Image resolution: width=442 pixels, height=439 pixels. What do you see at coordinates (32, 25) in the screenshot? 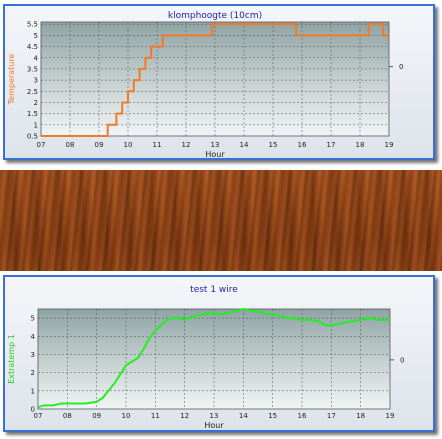
I see `y-tick-label: 5.5` at bounding box center [32, 25].